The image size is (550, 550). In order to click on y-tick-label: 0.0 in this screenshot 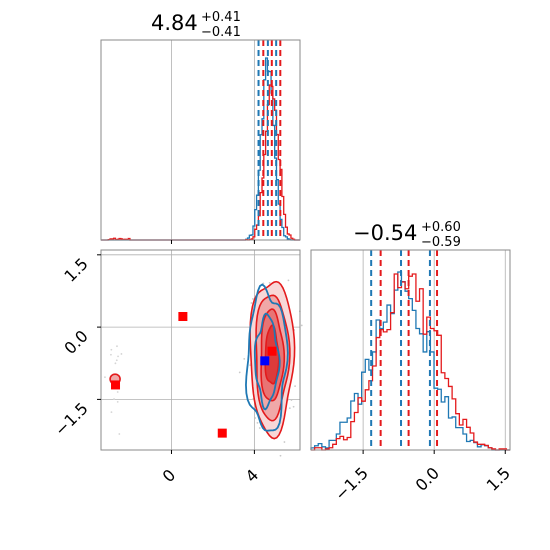, I will do `click(75, 342)`.